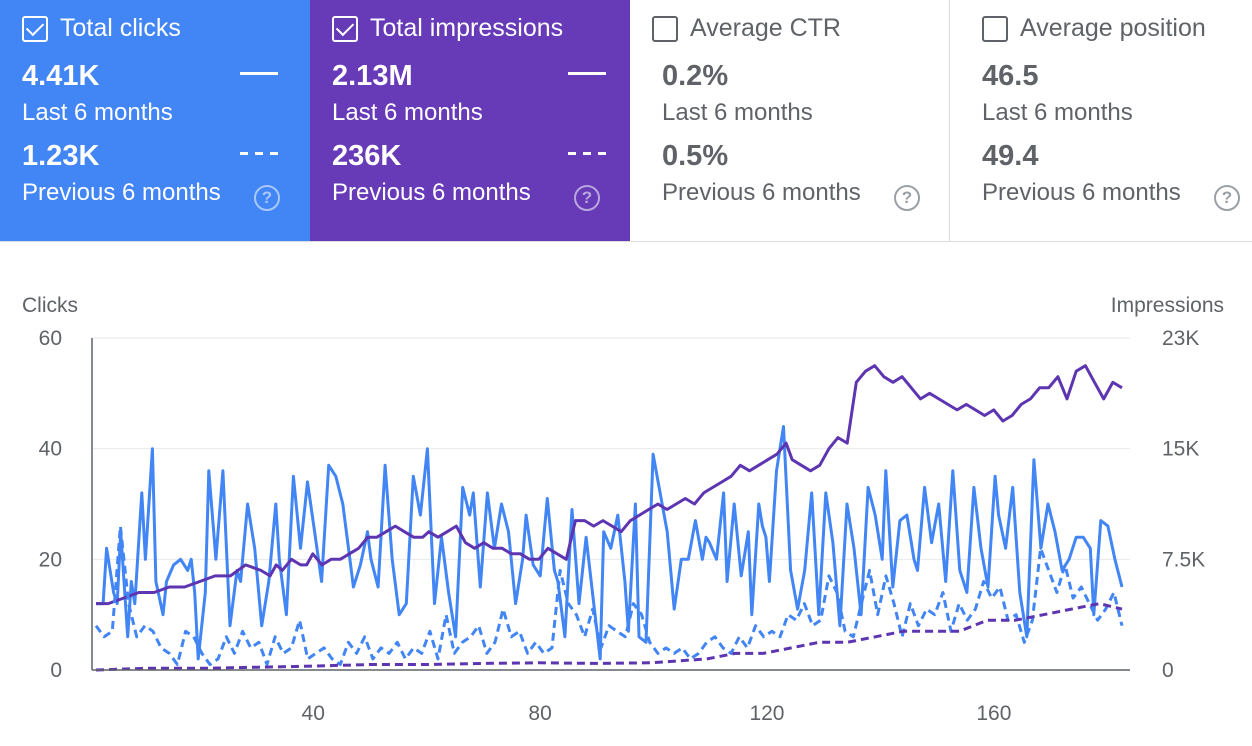 Image resolution: width=1252 pixels, height=746 pixels. I want to click on y-tick-right-label: 23K, so click(1180, 338).